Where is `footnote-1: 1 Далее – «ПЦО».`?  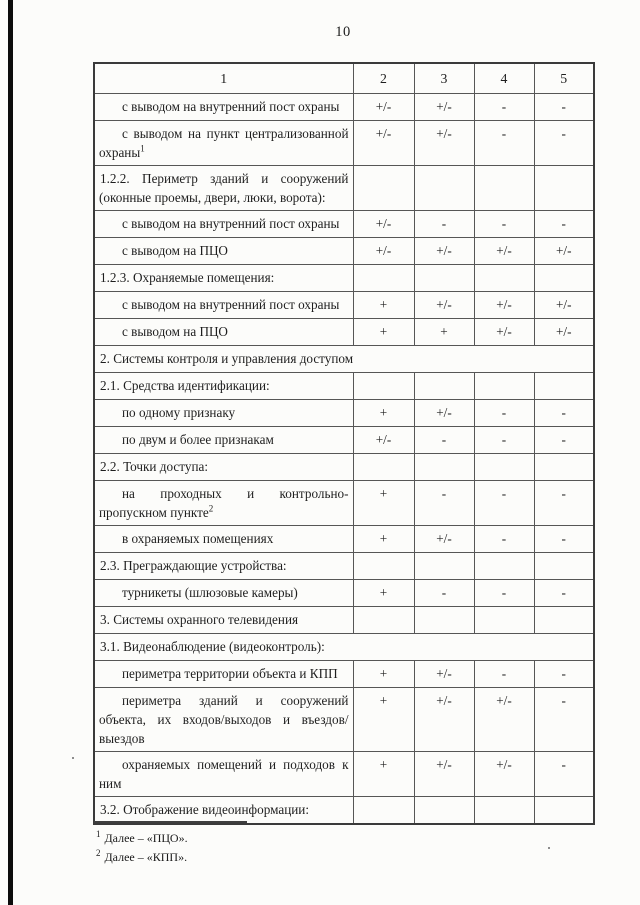
footnote-1: 1 Далее – «ПЦО». is located at coordinates (142, 836).